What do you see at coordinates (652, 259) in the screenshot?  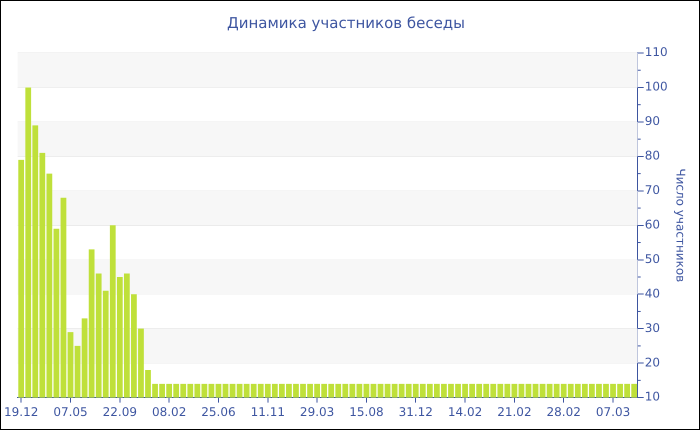 I see `y-tick-label: 50` at bounding box center [652, 259].